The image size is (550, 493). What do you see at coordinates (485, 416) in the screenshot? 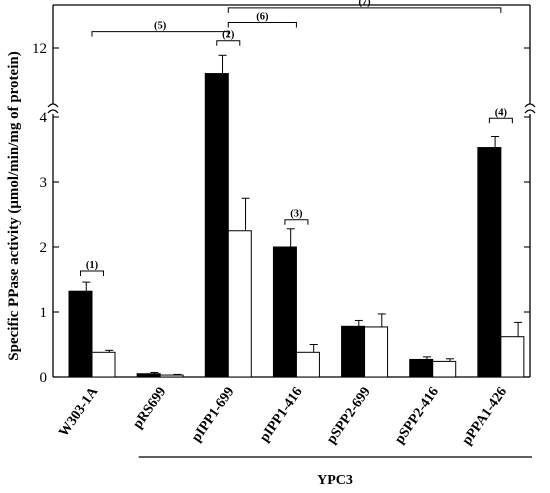
I see `x-tick-label: pPPA1-426` at bounding box center [485, 416].